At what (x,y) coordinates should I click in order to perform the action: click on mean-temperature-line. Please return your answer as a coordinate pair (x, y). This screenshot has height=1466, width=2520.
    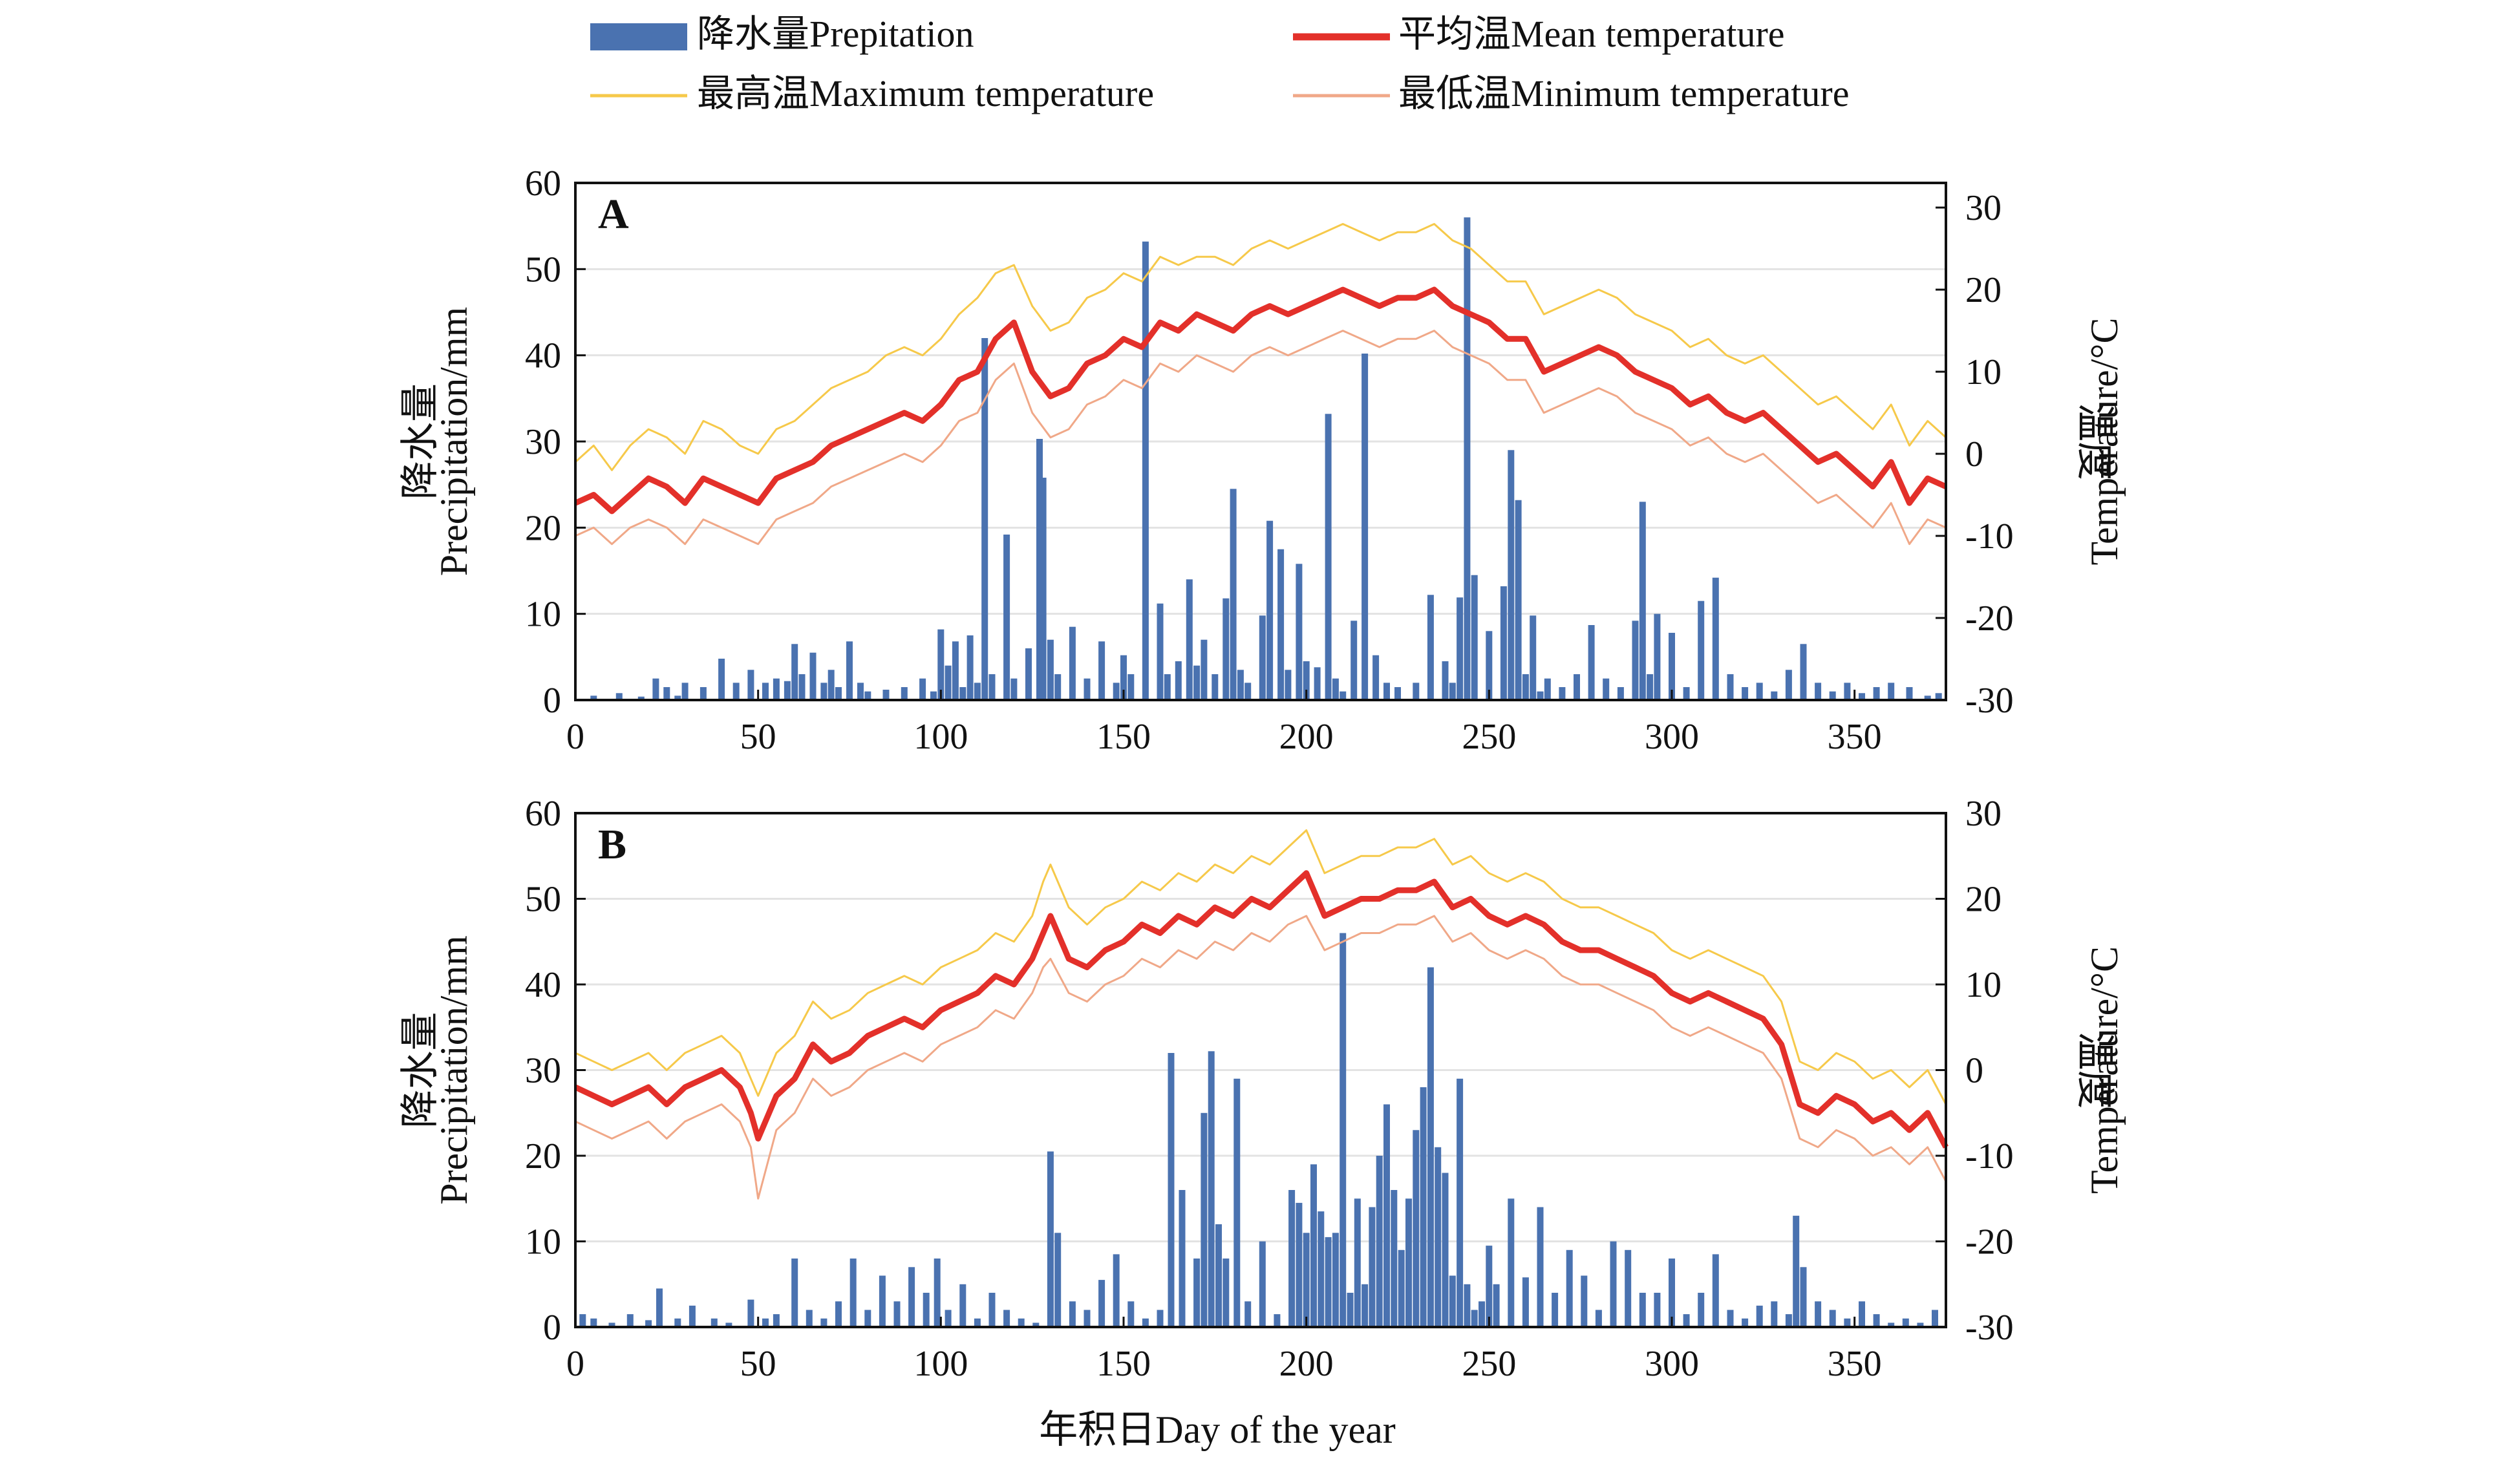
    Looking at the image, I should click on (1262, 1010).